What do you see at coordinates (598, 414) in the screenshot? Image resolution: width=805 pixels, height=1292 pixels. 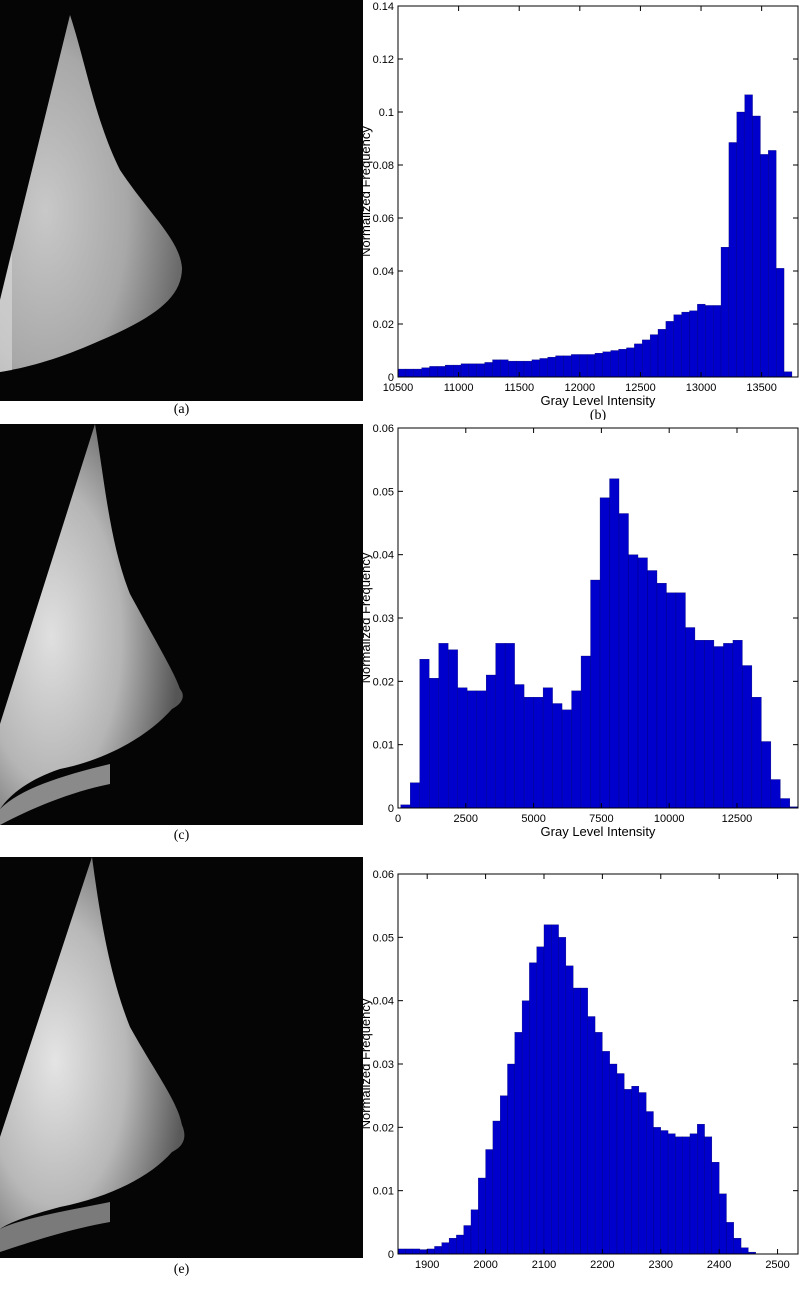 I see `chart-label-b: (b)` at bounding box center [598, 414].